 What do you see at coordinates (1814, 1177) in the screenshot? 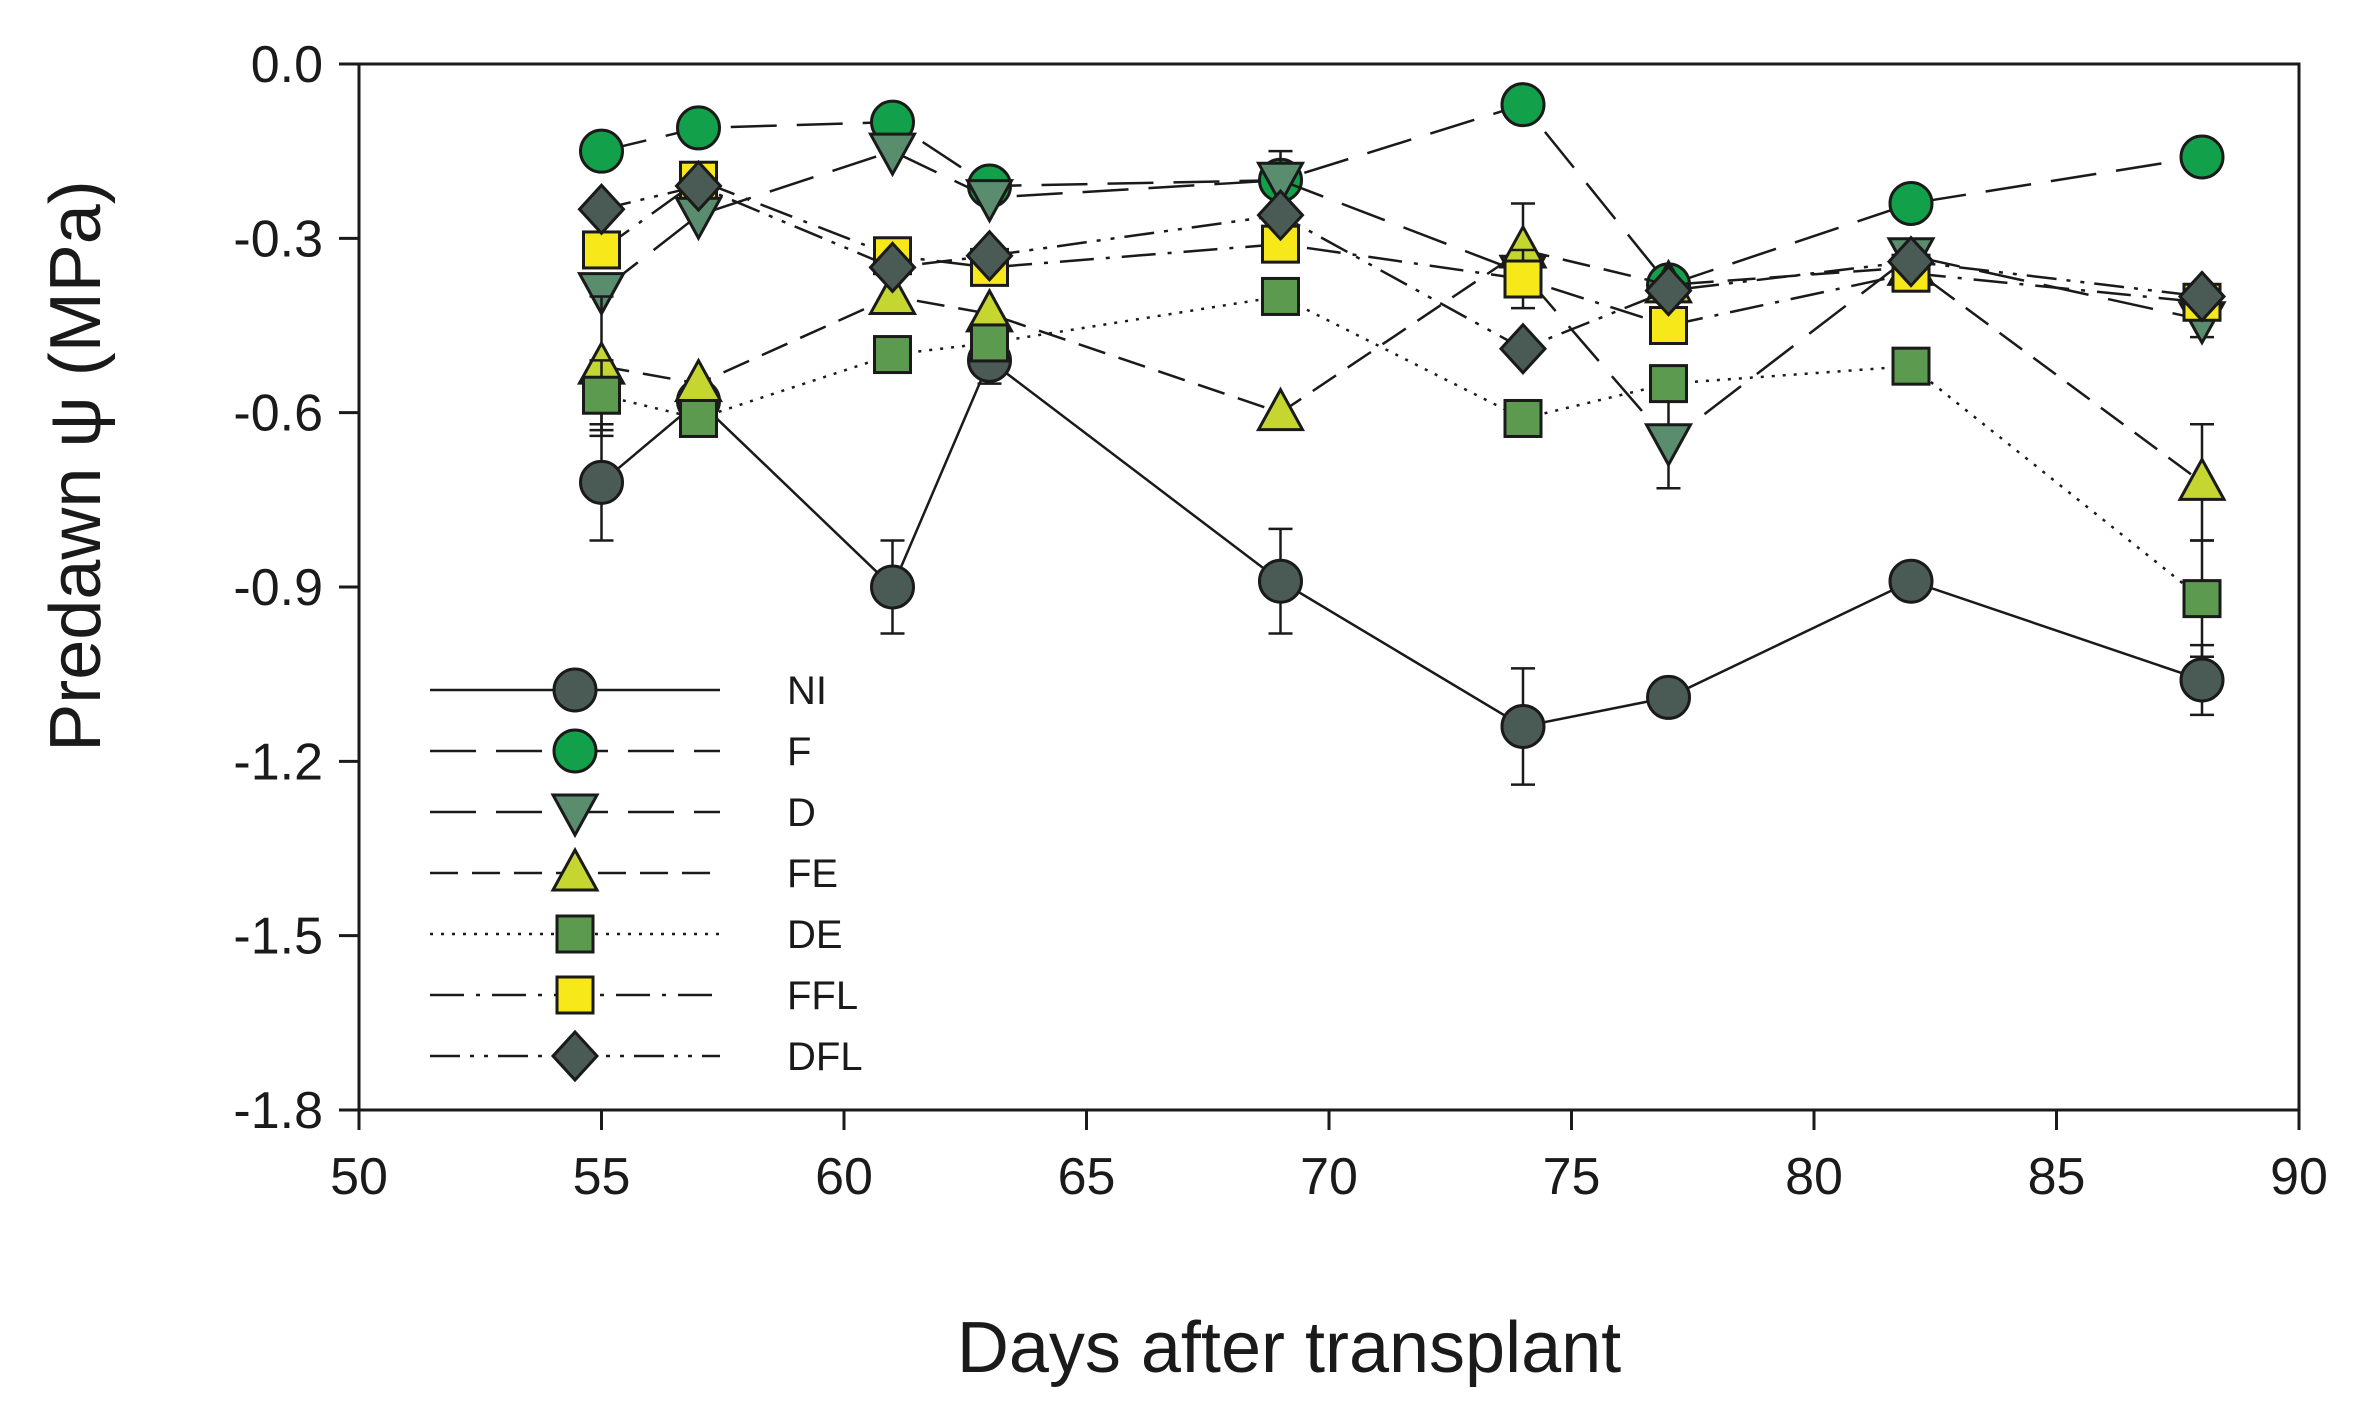
I see `x-tick-label: 80` at bounding box center [1814, 1177].